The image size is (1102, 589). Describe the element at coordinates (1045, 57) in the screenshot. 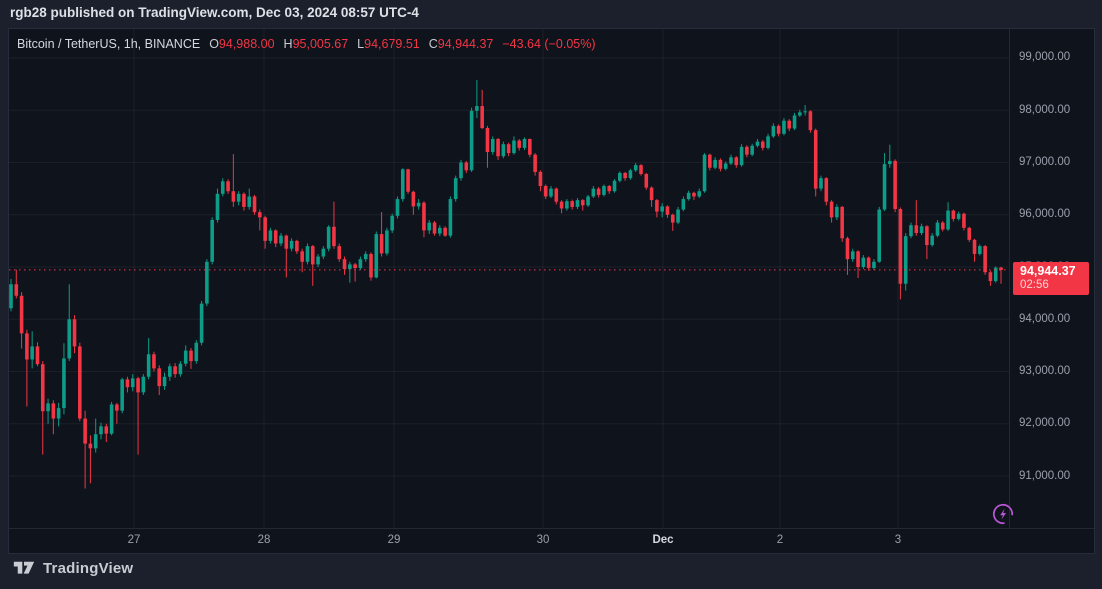

I see `price-tick-label: 99,000.00` at that location.